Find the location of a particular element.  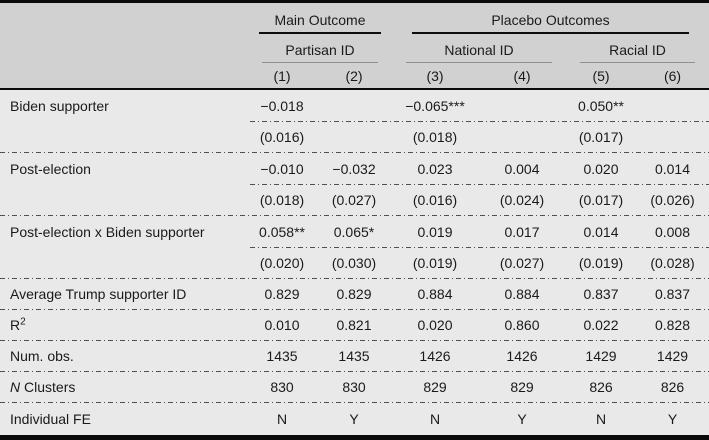

header-group-main-outcome: Main Outcome is located at coordinates (320, 18).